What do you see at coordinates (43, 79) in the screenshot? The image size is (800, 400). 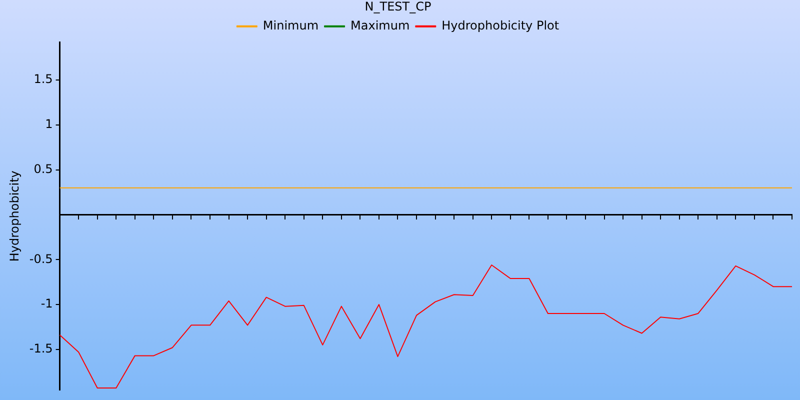 I see `y-tick-label: 1.5` at bounding box center [43, 79].